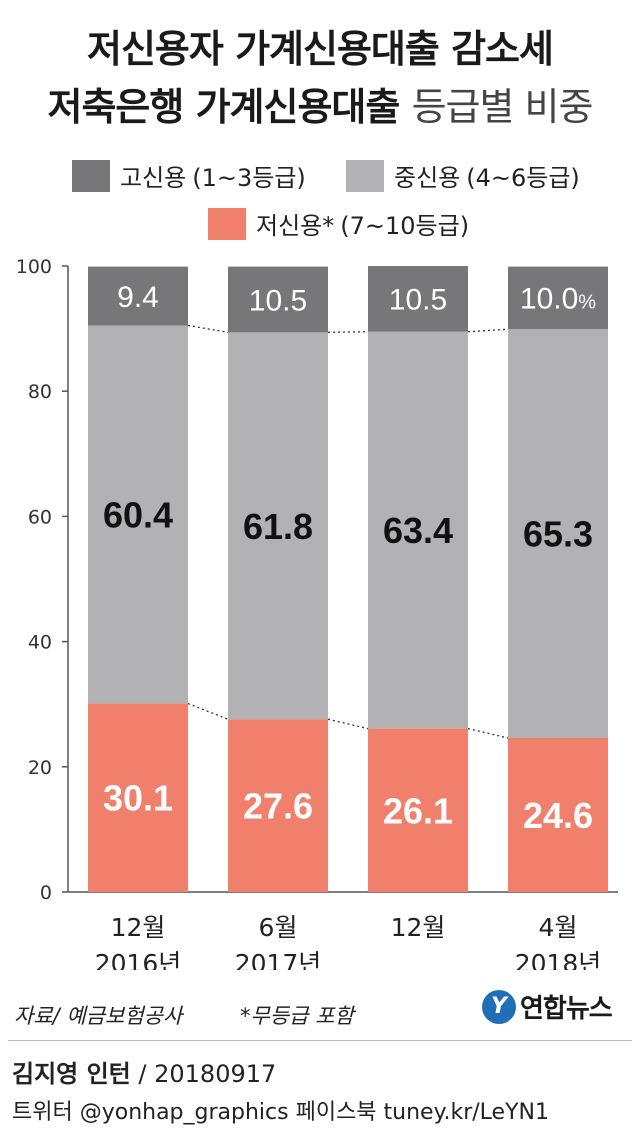 This screenshot has height=1132, width=640. I want to click on x-tick-year-label: 2016년, so click(138, 959).